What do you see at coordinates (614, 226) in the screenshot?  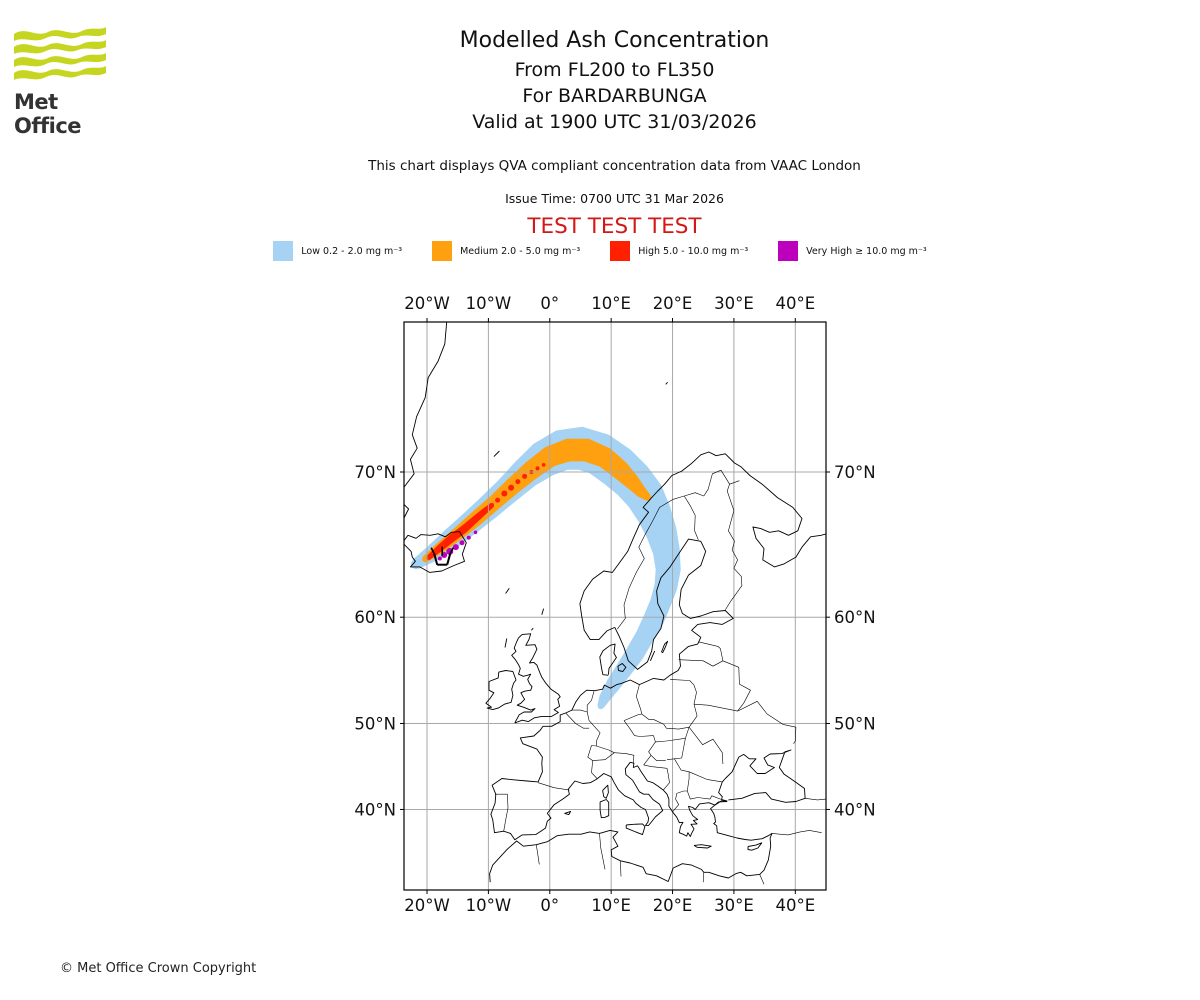 I see `test-banner: TEST TEST TEST` at bounding box center [614, 226].